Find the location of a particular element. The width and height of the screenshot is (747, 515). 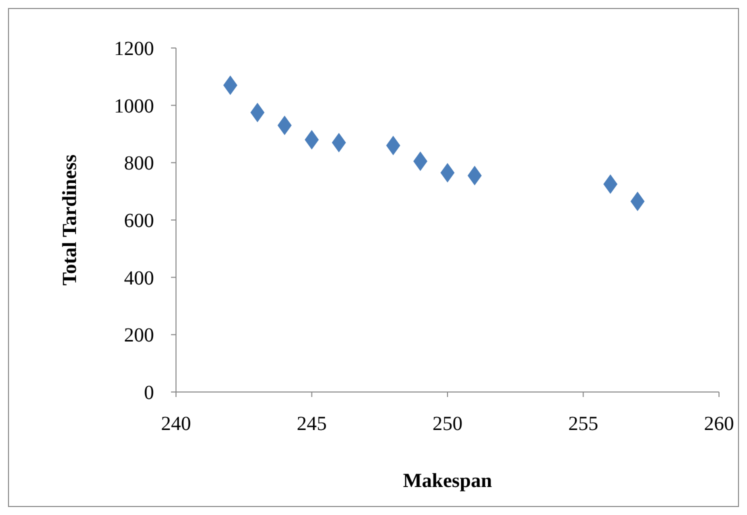

y-tick-label: 1000 is located at coordinates (134, 106).